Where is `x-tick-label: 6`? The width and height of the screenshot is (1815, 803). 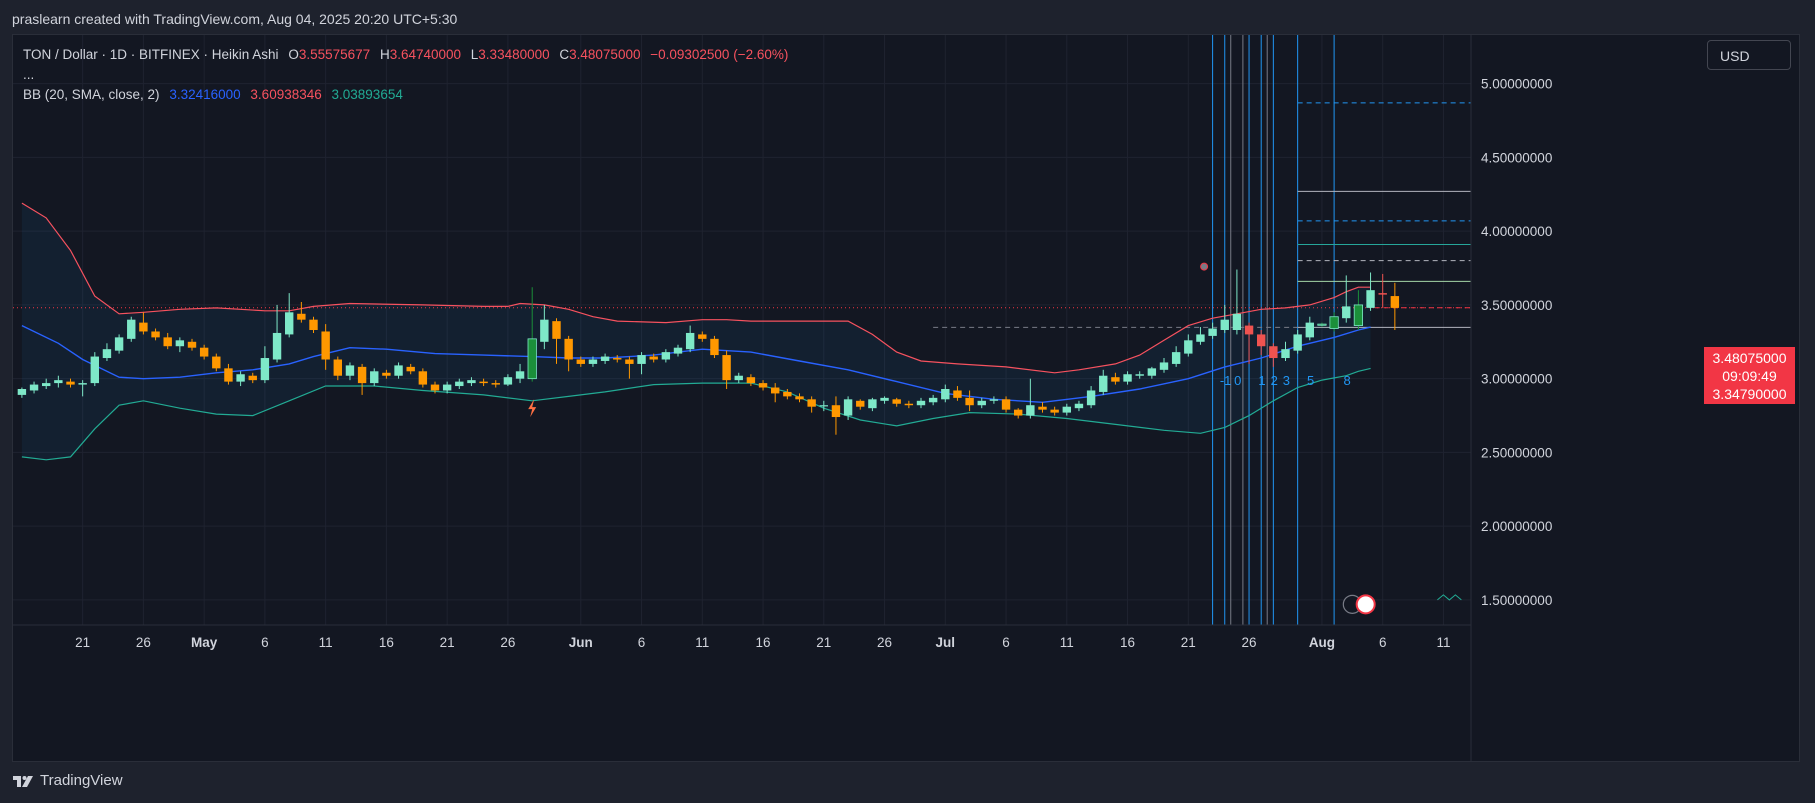 x-tick-label: 6 is located at coordinates (265, 642).